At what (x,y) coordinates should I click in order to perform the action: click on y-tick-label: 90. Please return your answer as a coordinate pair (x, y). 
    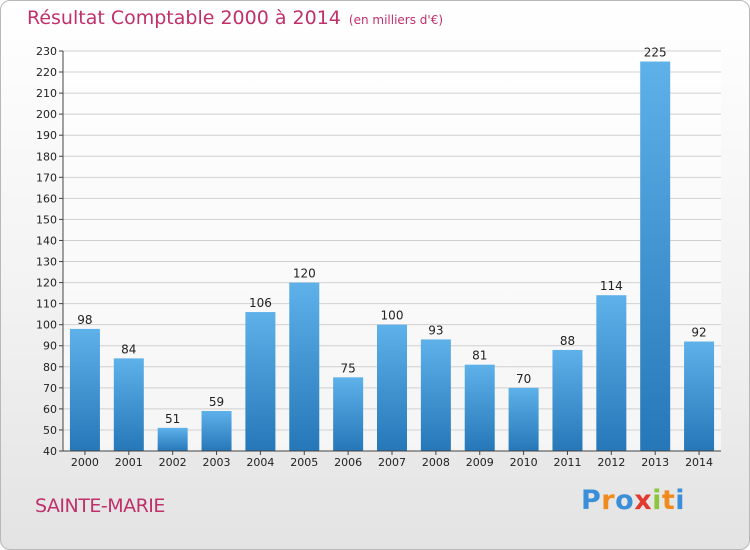
    Looking at the image, I should click on (50, 346).